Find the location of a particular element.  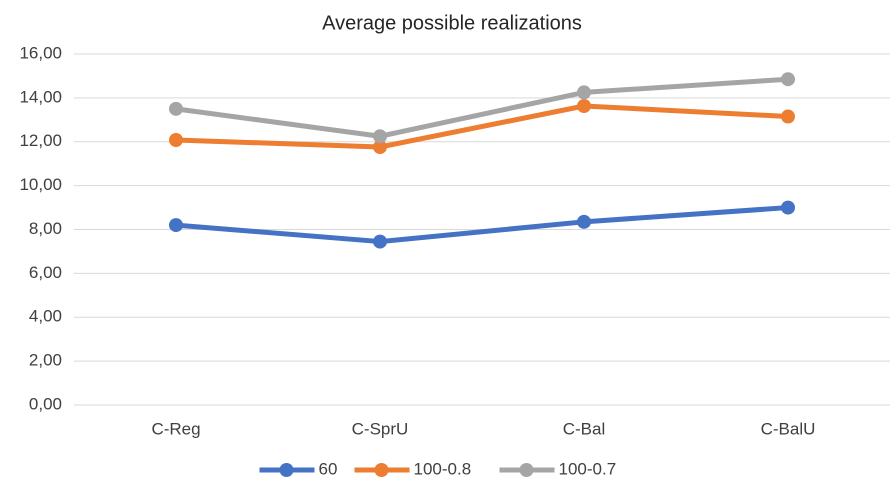

y-tick-label: 8,00 is located at coordinates (45, 228).